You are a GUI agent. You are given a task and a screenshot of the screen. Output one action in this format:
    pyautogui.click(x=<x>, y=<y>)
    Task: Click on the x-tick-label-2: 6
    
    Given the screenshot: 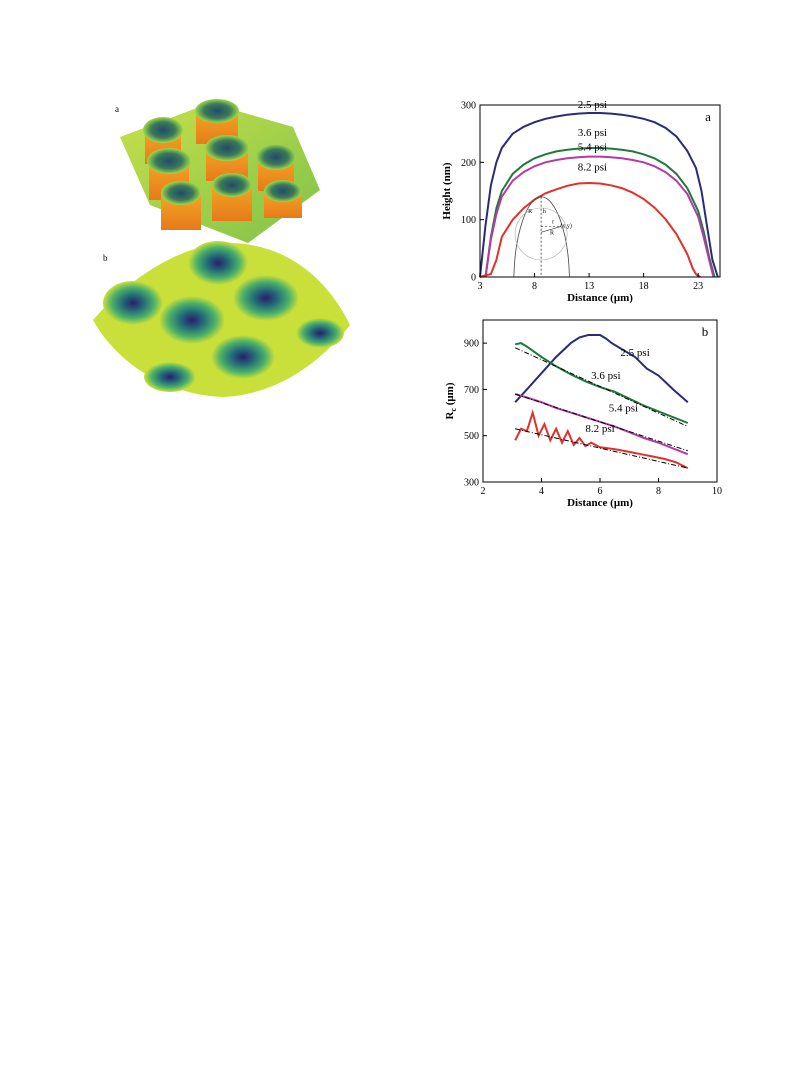 What is the action you would take?
    pyautogui.click(x=600, y=491)
    